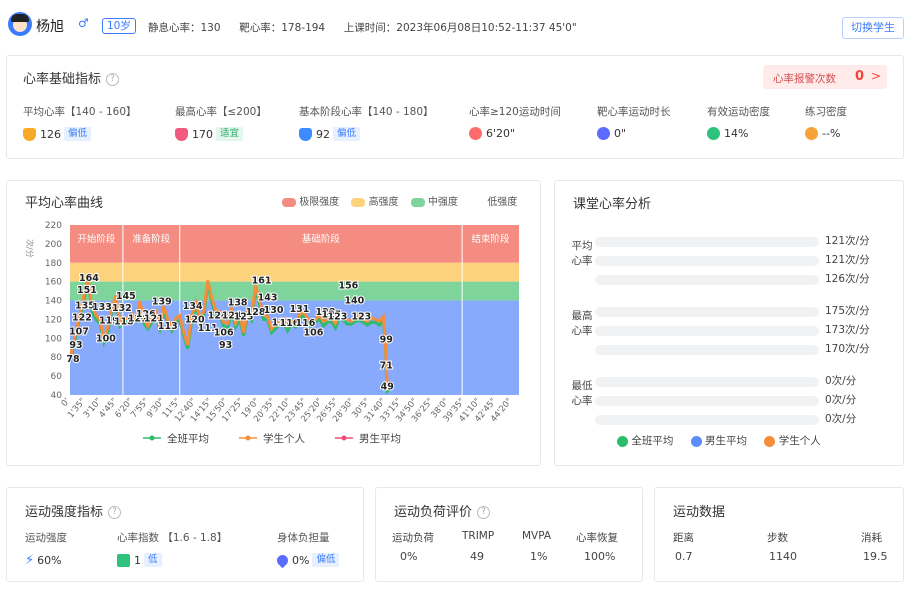 Image resolution: width=913 pixels, height=592 pixels. I want to click on y-tick-label: 60, so click(57, 377).